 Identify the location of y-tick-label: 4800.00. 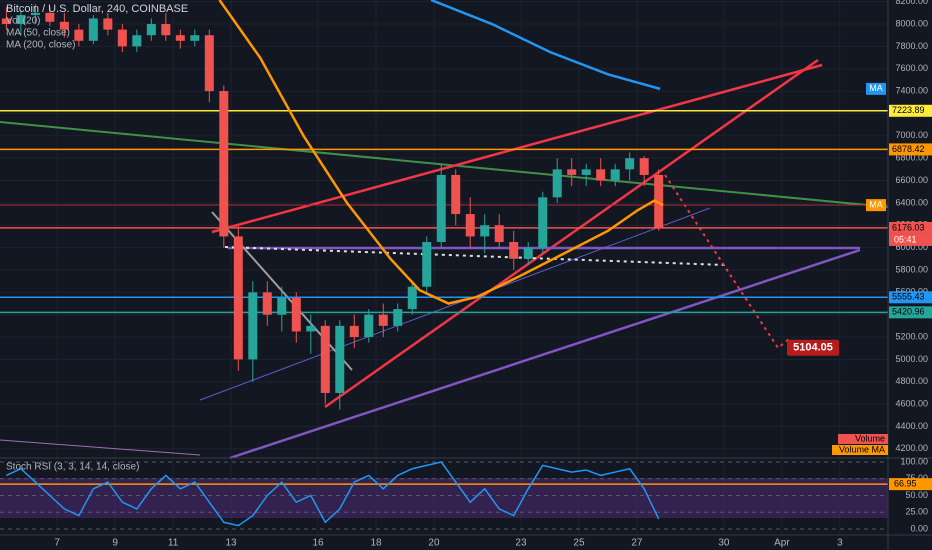
(911, 381).